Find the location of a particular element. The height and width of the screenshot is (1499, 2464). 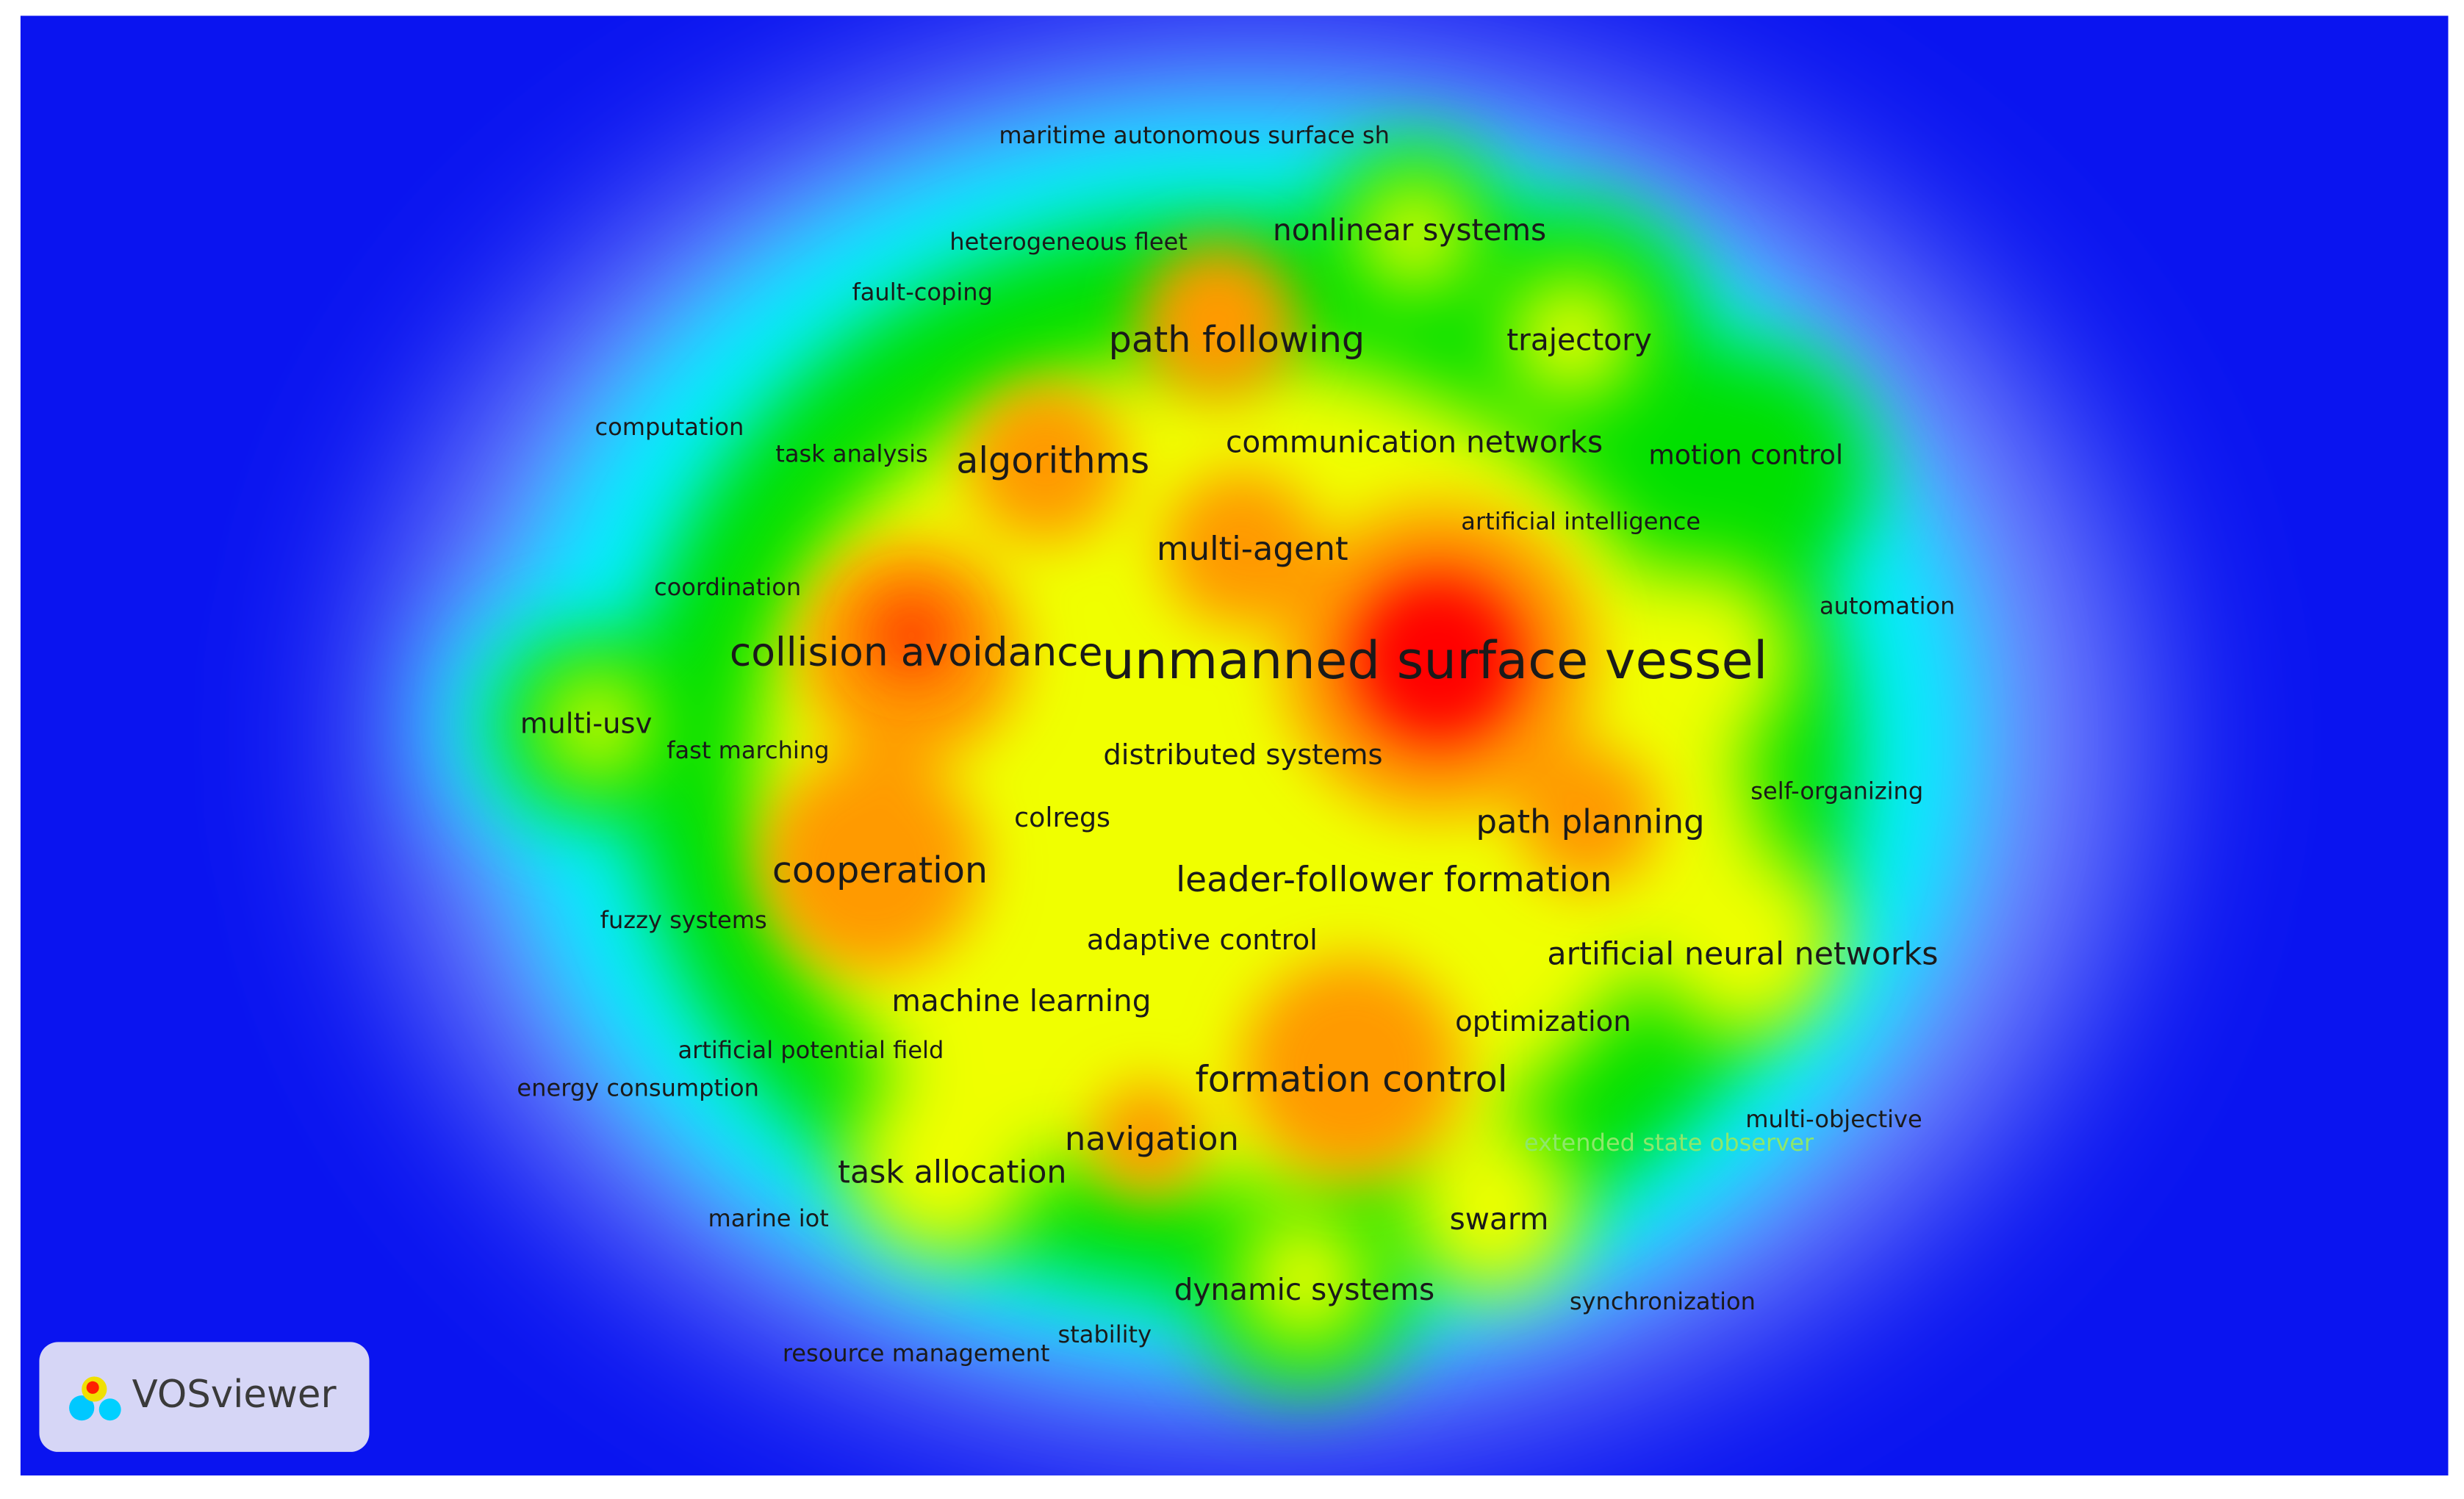

logo-box is located at coordinates (204, 1397).